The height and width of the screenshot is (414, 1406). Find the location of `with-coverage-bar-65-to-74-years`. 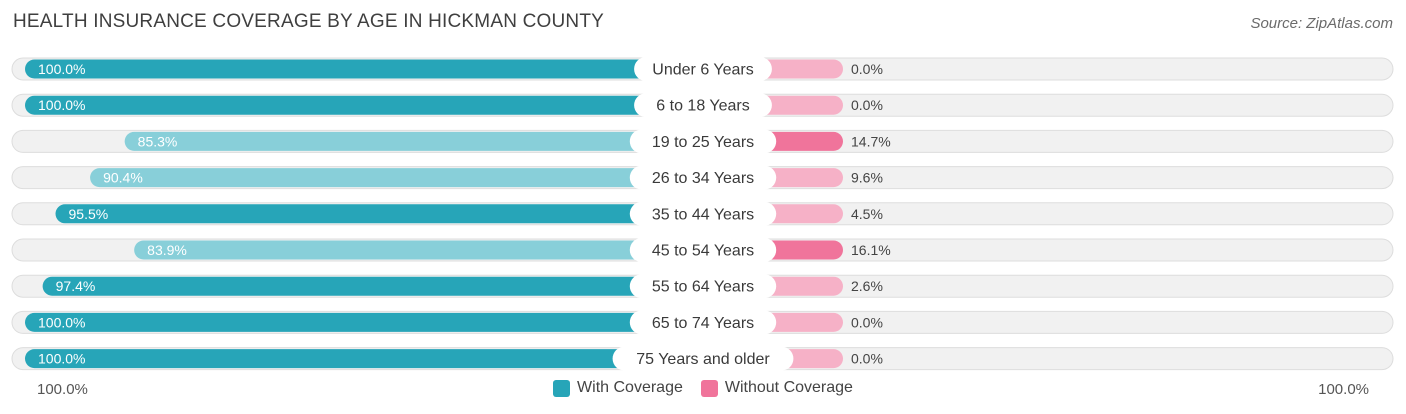

with-coverage-bar-65-to-74-years is located at coordinates (364, 322).